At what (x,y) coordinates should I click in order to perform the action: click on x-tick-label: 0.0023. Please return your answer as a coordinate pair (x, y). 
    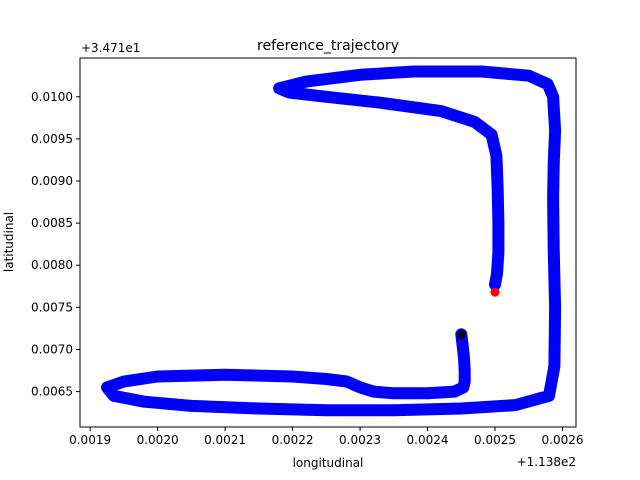
    Looking at the image, I should click on (360, 440).